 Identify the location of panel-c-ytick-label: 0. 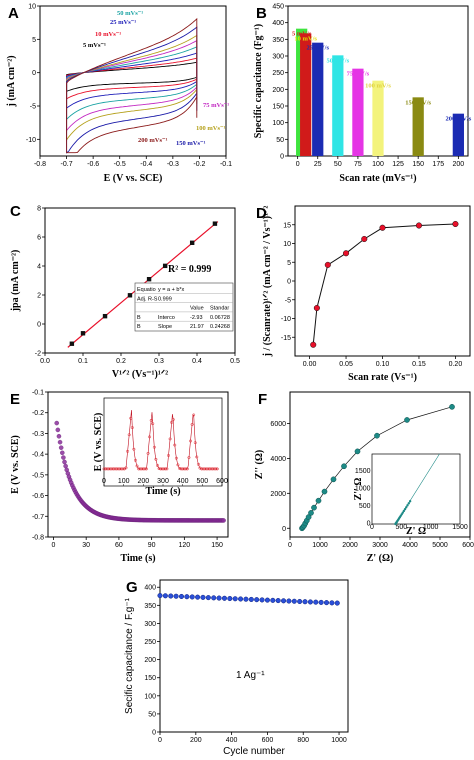
(39, 325).